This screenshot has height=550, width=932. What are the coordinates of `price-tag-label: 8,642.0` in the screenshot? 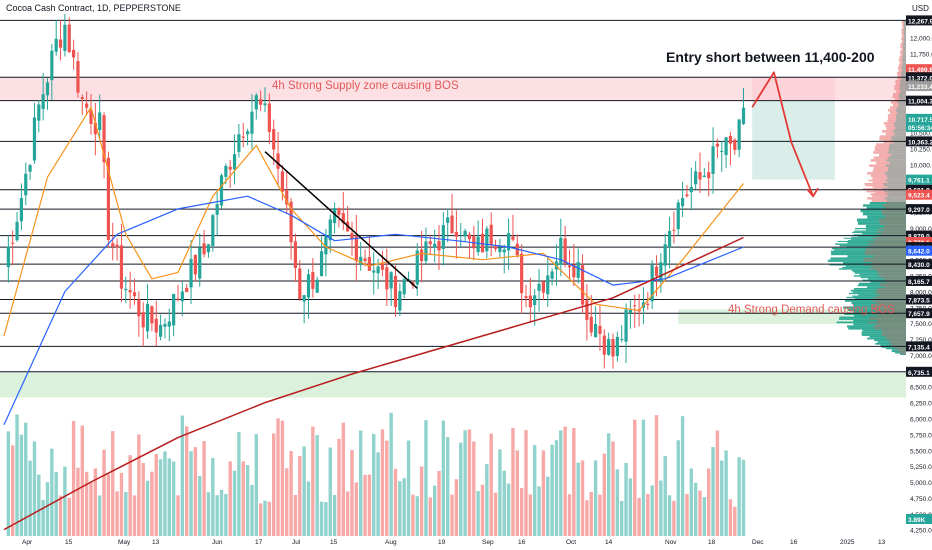 It's located at (919, 252).